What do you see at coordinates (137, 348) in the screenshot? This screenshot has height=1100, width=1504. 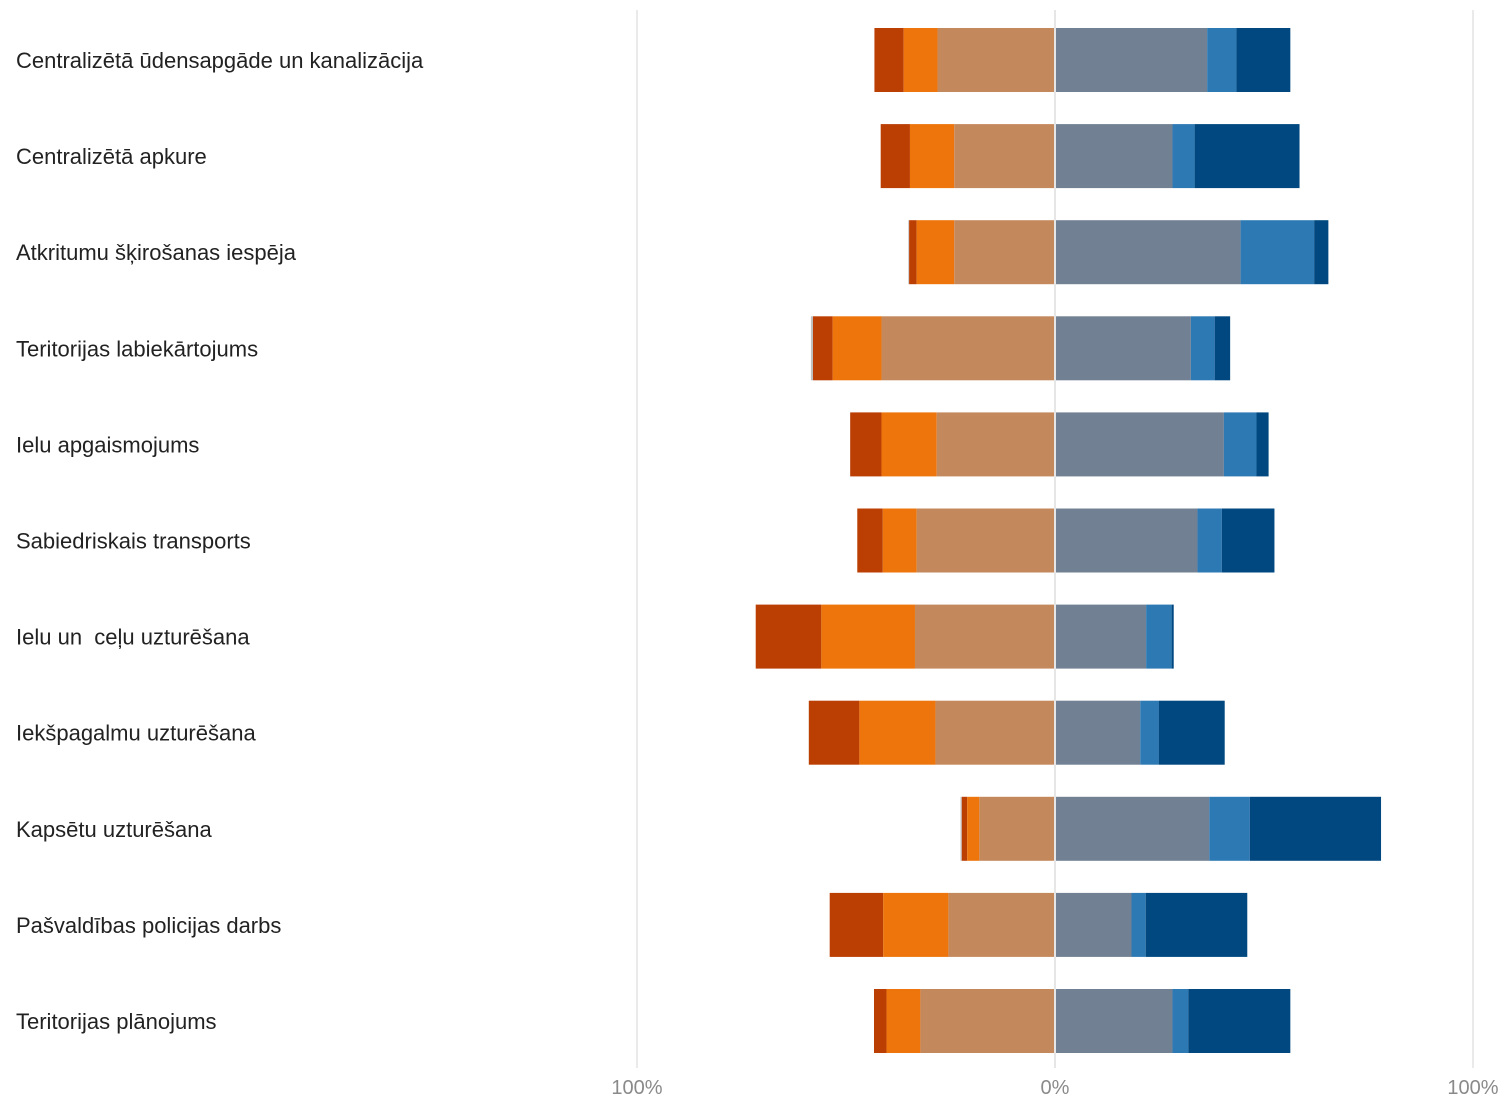 I see `category-label: Teritorijas labiekārtojums` at bounding box center [137, 348].